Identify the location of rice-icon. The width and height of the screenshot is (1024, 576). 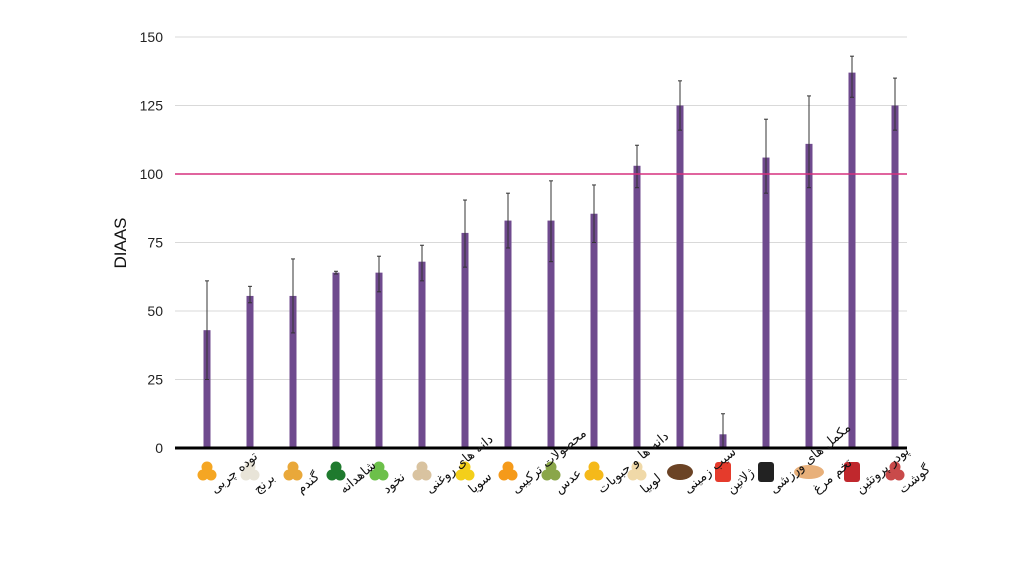
(250, 471).